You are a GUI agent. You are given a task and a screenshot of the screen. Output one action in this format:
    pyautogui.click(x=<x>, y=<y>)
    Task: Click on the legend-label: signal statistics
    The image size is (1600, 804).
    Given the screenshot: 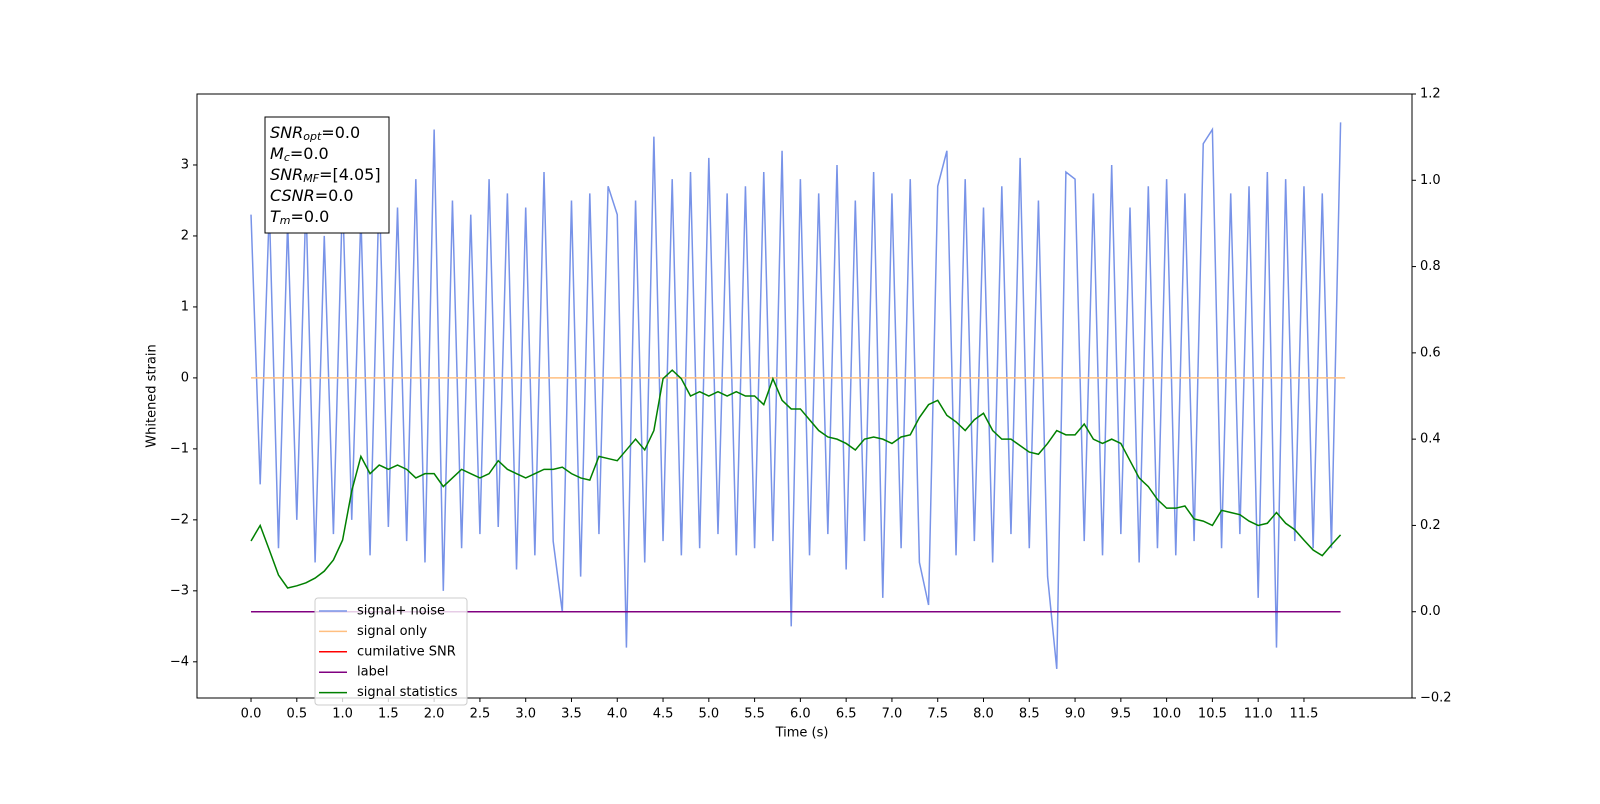 What is the action you would take?
    pyautogui.click(x=407, y=692)
    